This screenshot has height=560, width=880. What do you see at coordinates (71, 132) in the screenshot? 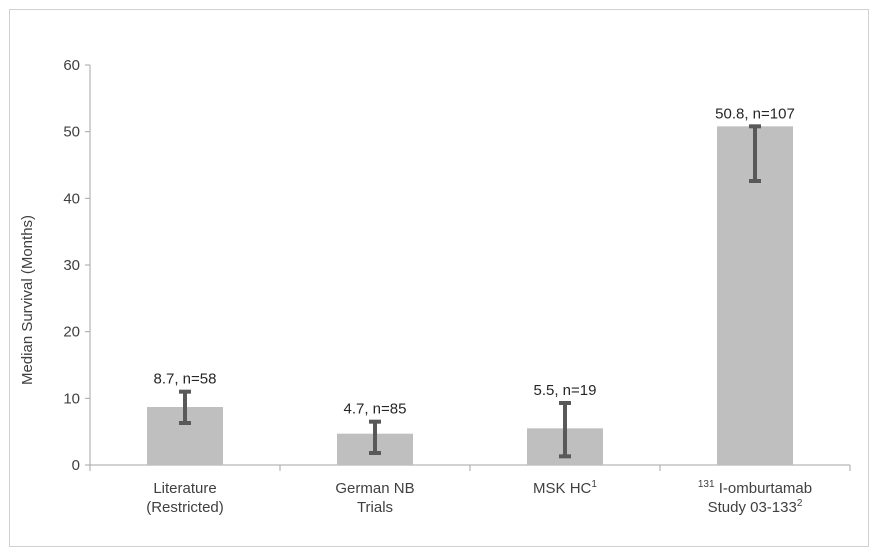
I see `y-tick-label: 50` at bounding box center [71, 132].